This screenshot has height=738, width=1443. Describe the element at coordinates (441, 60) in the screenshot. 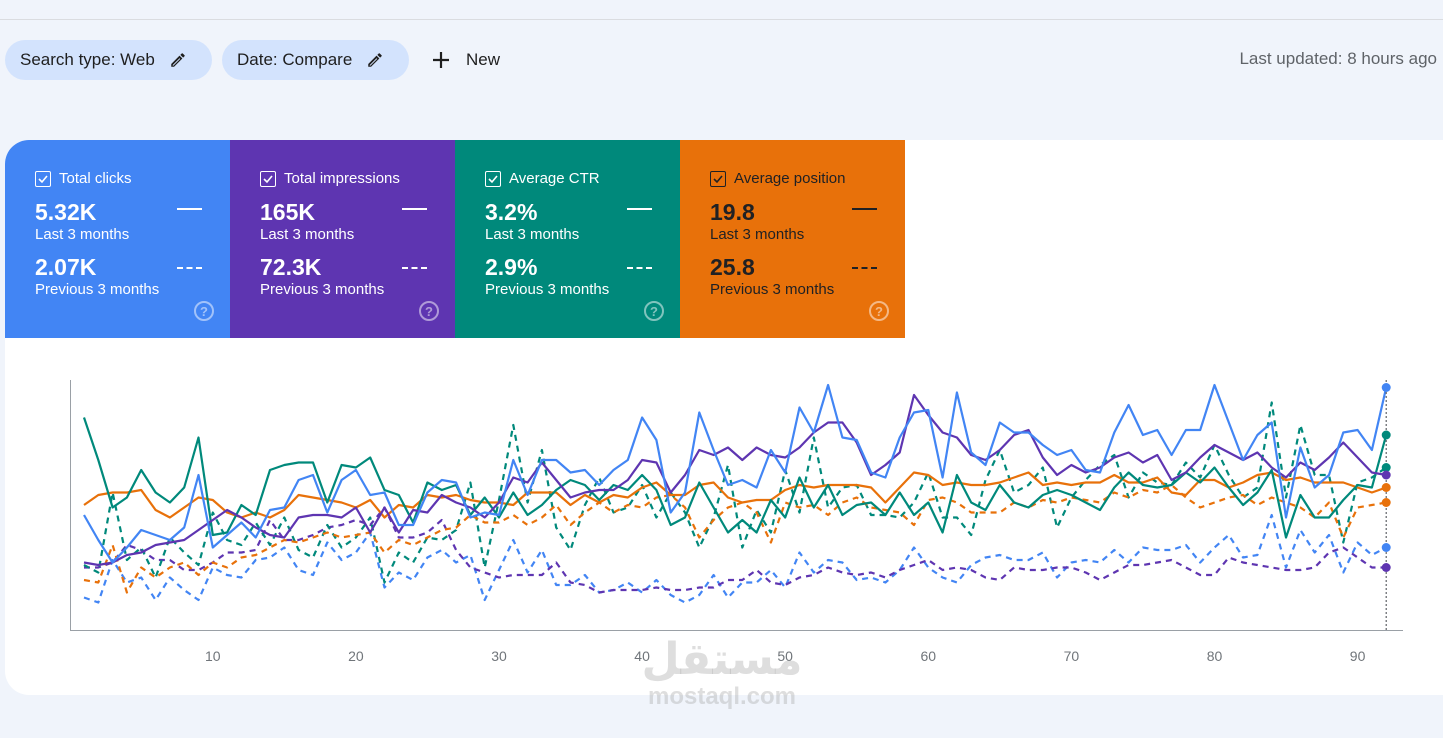

I see `plus-icon` at that location.